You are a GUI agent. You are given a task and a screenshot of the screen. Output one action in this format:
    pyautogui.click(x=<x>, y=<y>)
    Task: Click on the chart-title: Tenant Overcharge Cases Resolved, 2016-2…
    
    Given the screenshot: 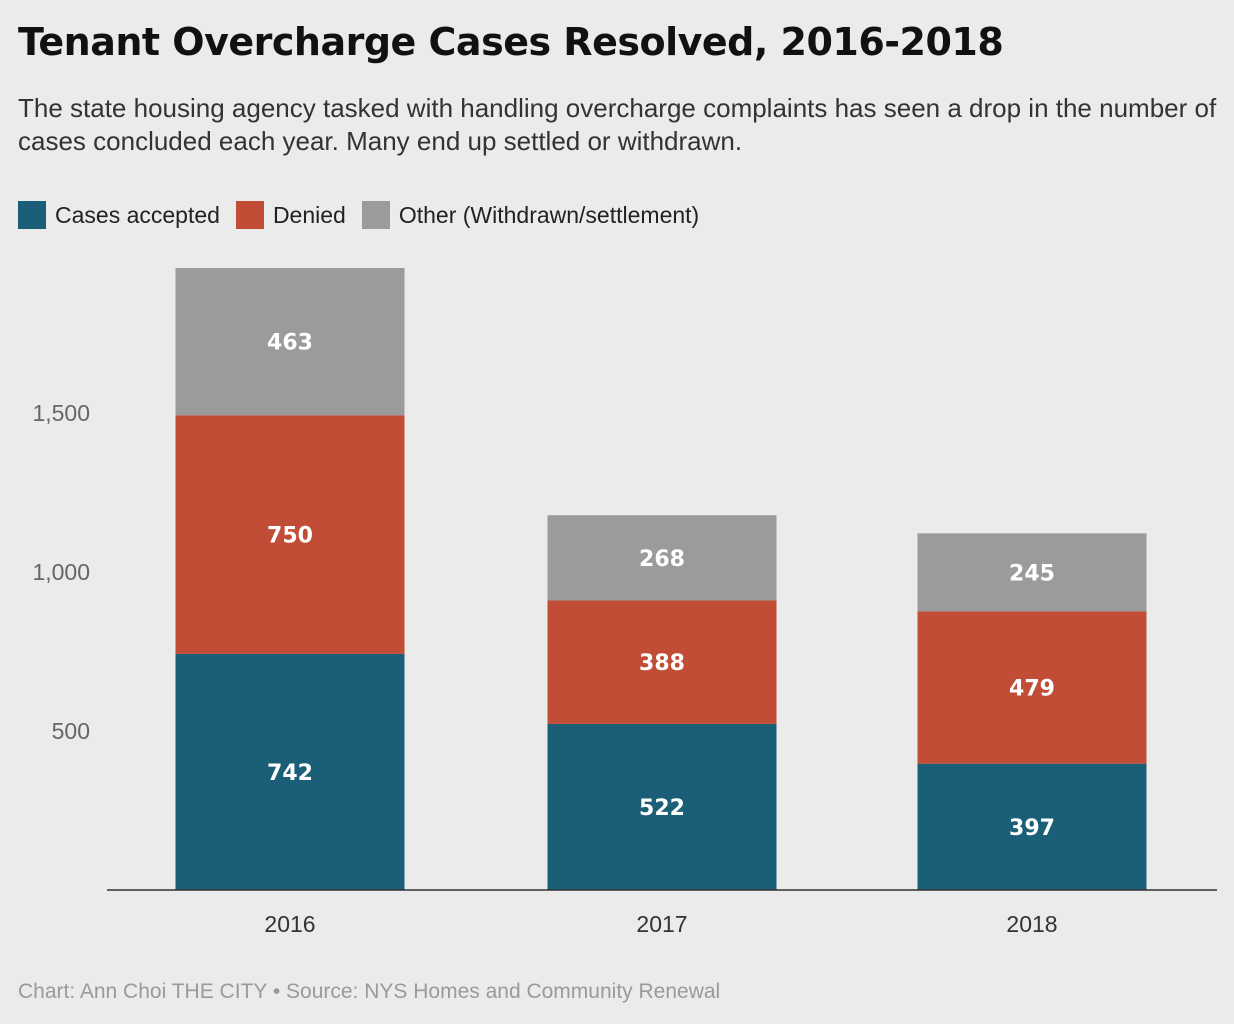 What is the action you would take?
    pyautogui.click(x=511, y=42)
    